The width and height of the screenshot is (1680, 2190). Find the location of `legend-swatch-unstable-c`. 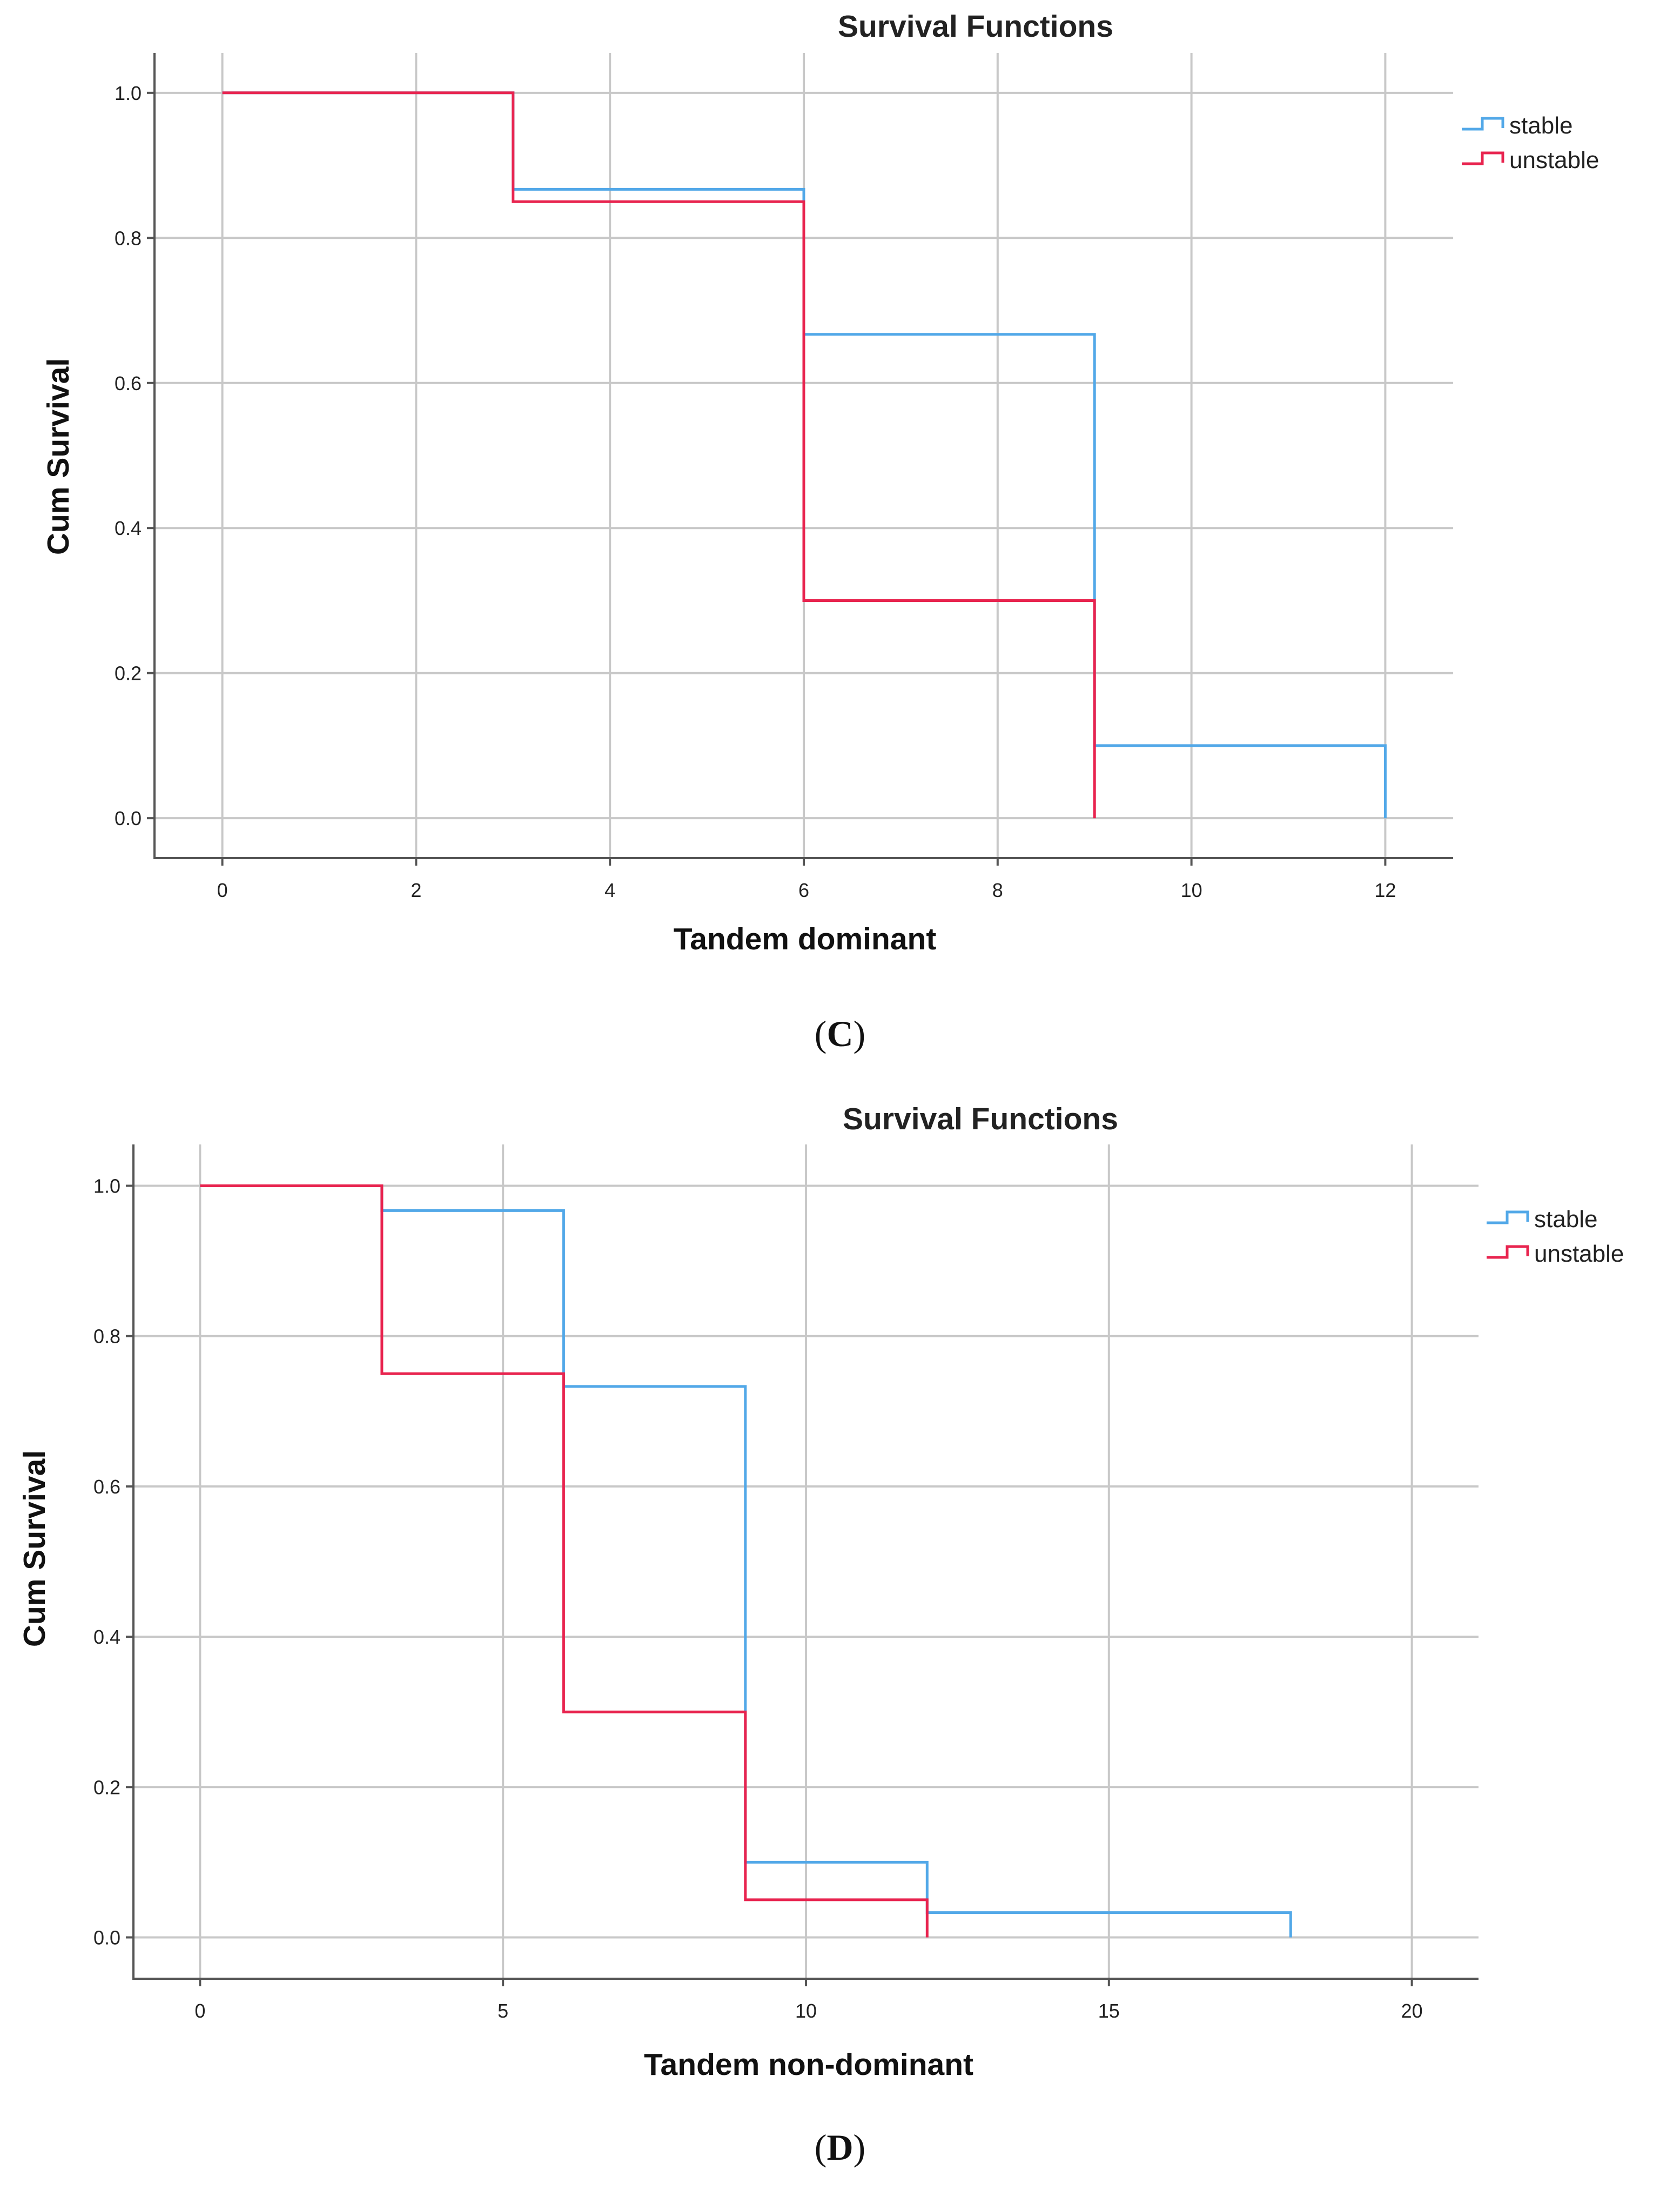

legend-swatch-unstable-c is located at coordinates (1483, 158).